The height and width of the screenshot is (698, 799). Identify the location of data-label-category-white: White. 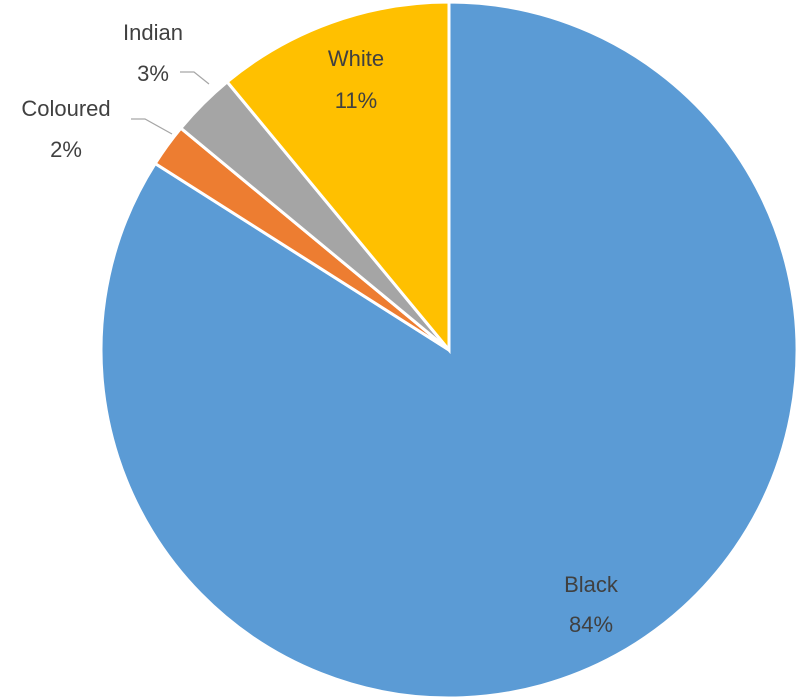
(356, 58).